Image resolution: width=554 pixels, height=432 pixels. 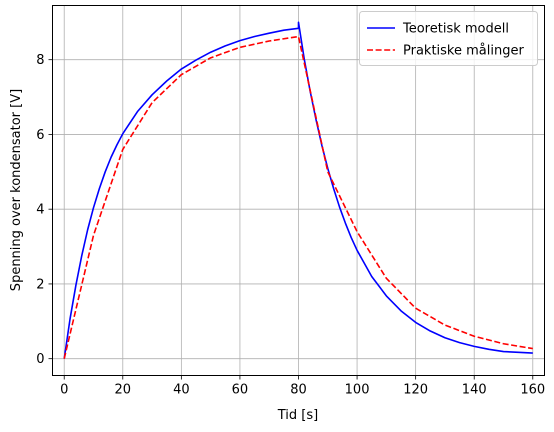 I want to click on x-tick-label: 100, so click(x=357, y=390).